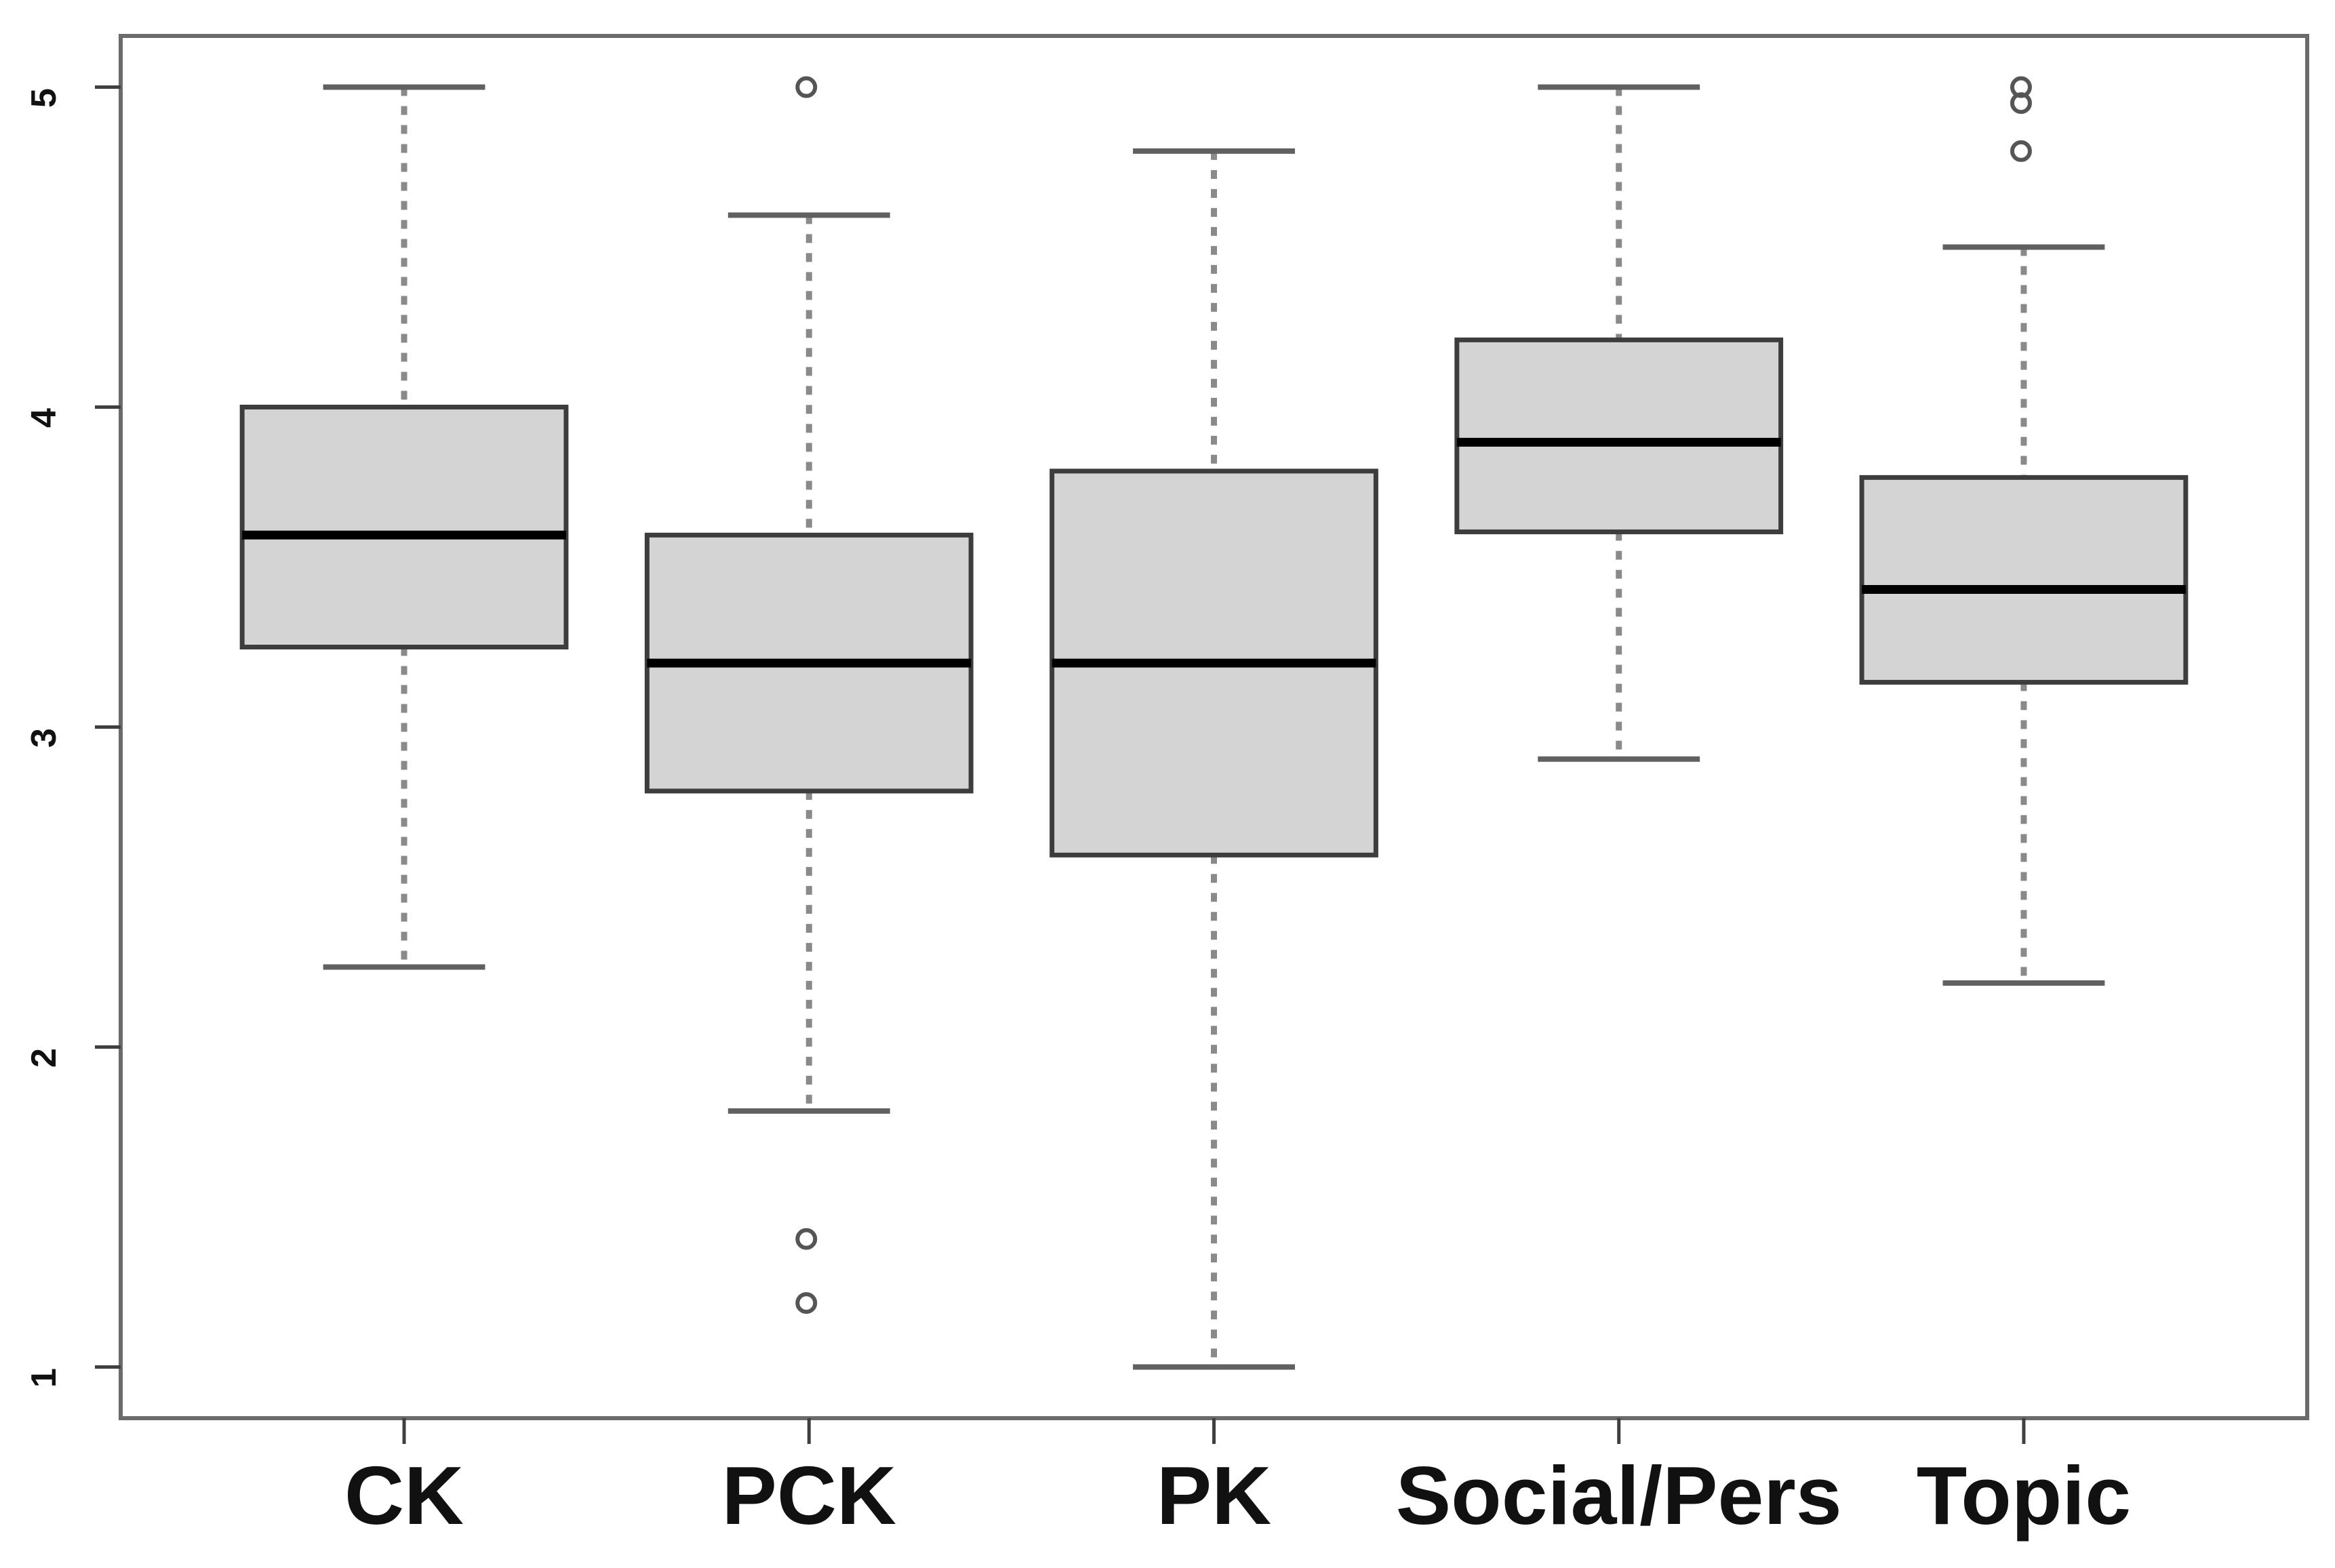  Describe the element at coordinates (809, 1496) in the screenshot. I see `x-axis-label-PCK: PCK` at that location.